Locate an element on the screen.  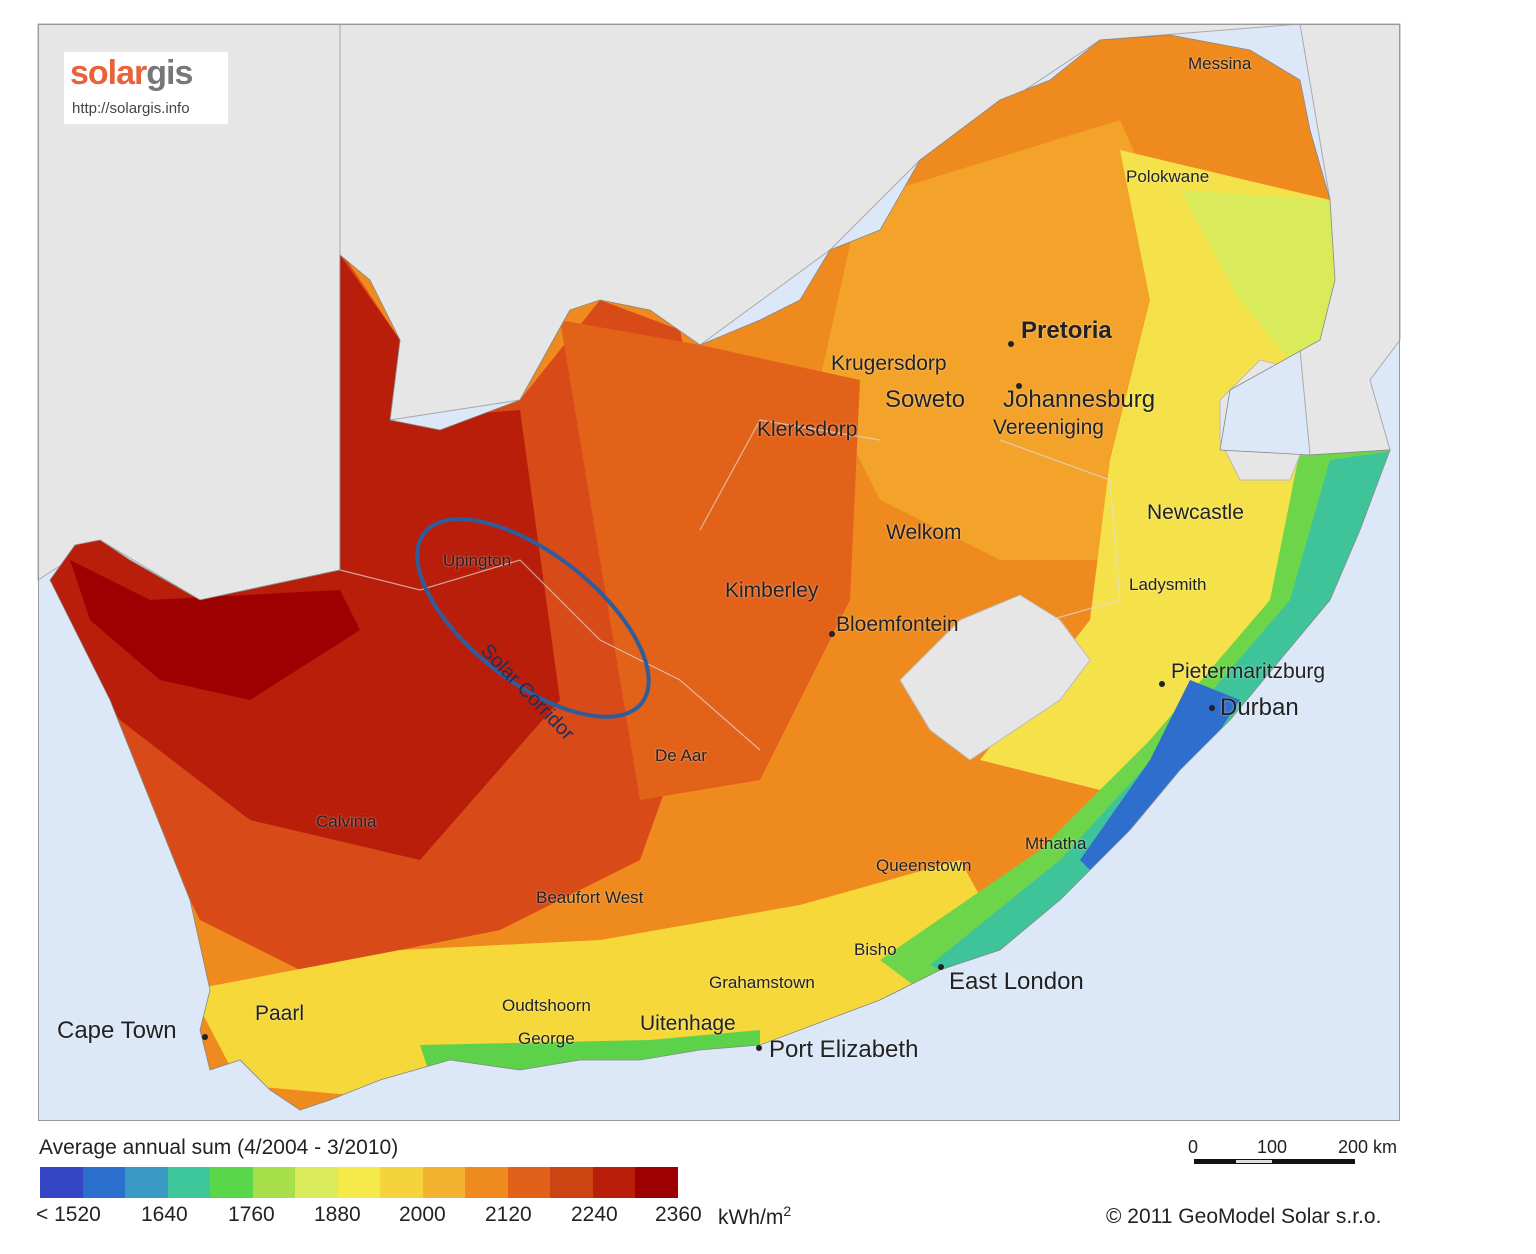
city-label: Newcastle is located at coordinates (1195, 512).